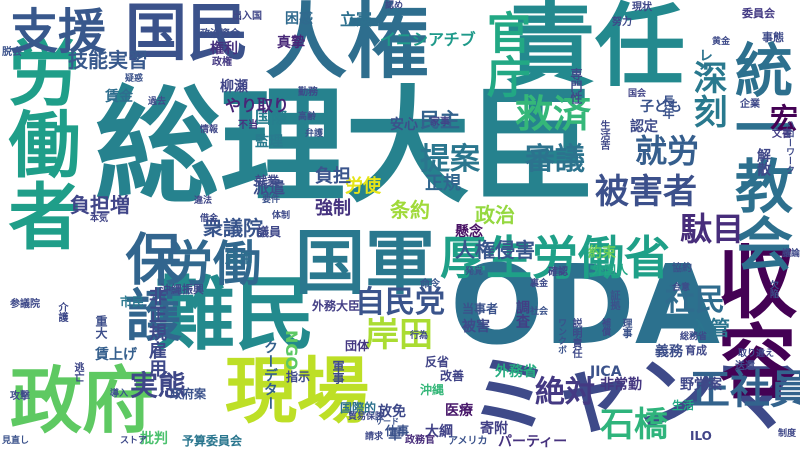 The image size is (800, 450). Describe the element at coordinates (299, 19) in the screenshot. I see `word-konwaku: 困惑` at that location.